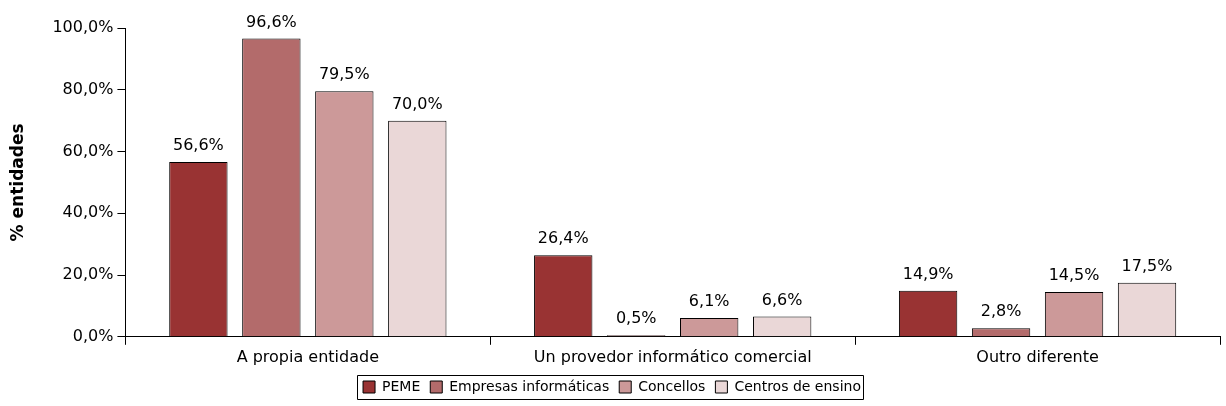 Image resolution: width=1226 pixels, height=406 pixels. I want to click on data-label: 17,5%, so click(1147, 265).